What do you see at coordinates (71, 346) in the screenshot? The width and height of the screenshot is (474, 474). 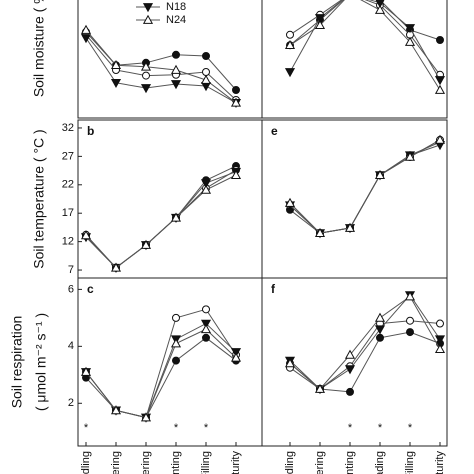 I see `y-tick-label: 4` at bounding box center [71, 346].